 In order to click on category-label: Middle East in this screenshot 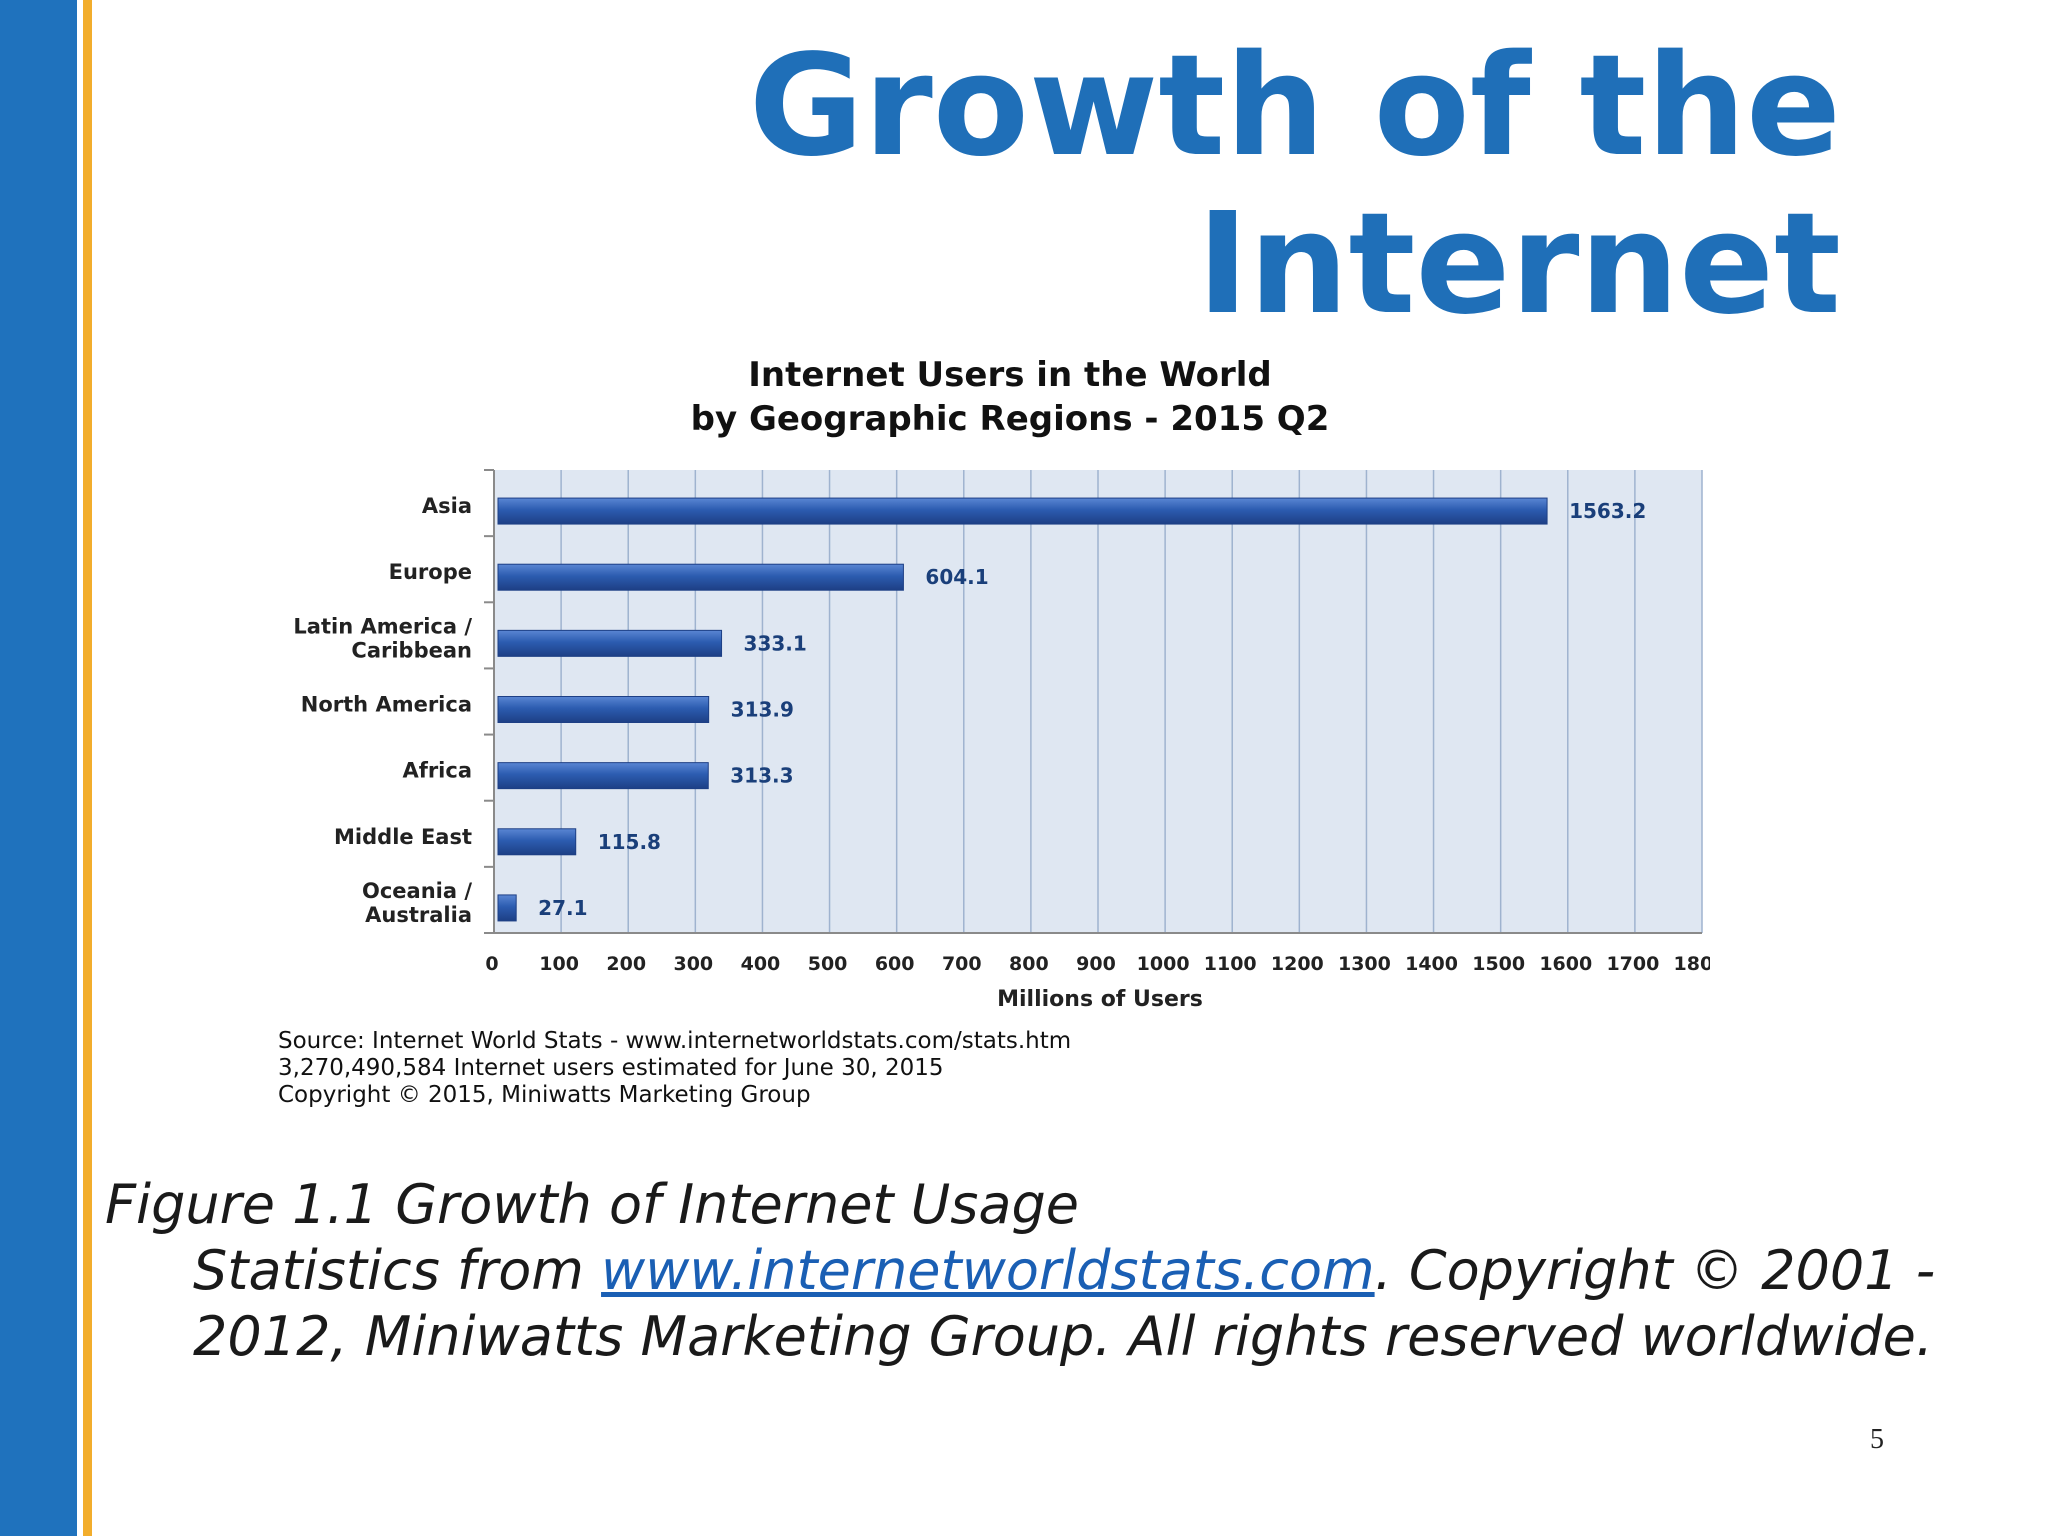, I will do `click(403, 837)`.